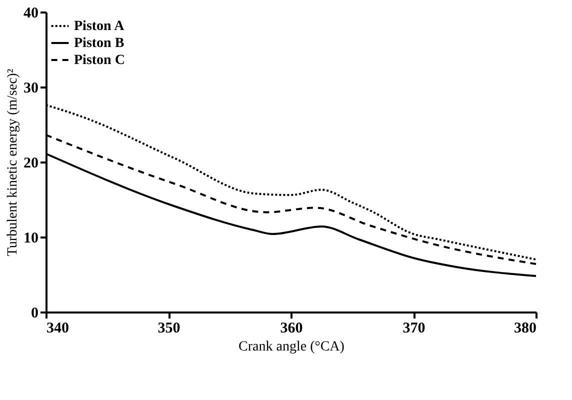 The width and height of the screenshot is (572, 400). What do you see at coordinates (31, 164) in the screenshot?
I see `y-tick-label: 20` at bounding box center [31, 164].